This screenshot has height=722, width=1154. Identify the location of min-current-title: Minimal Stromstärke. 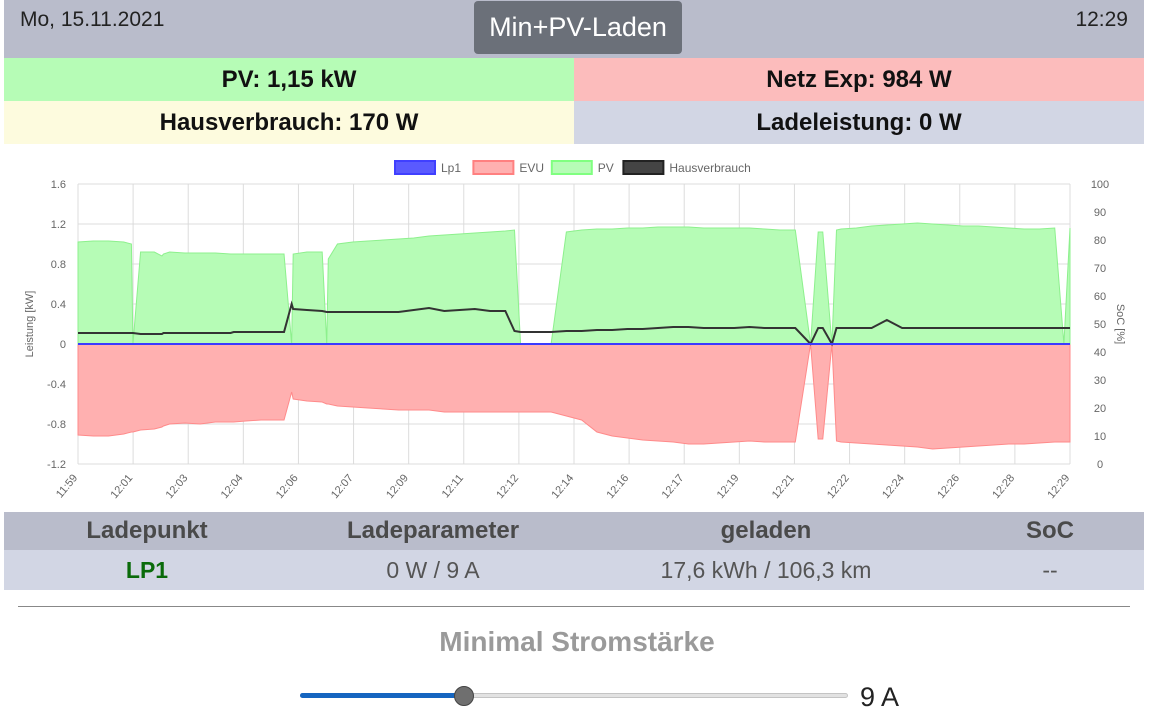
(577, 641).